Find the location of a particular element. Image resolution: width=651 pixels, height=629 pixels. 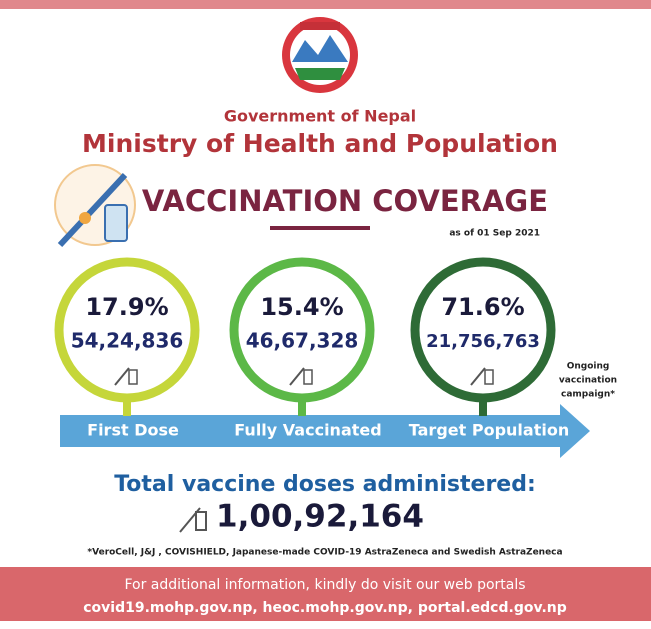

emblem is located at coordinates (320, 55).